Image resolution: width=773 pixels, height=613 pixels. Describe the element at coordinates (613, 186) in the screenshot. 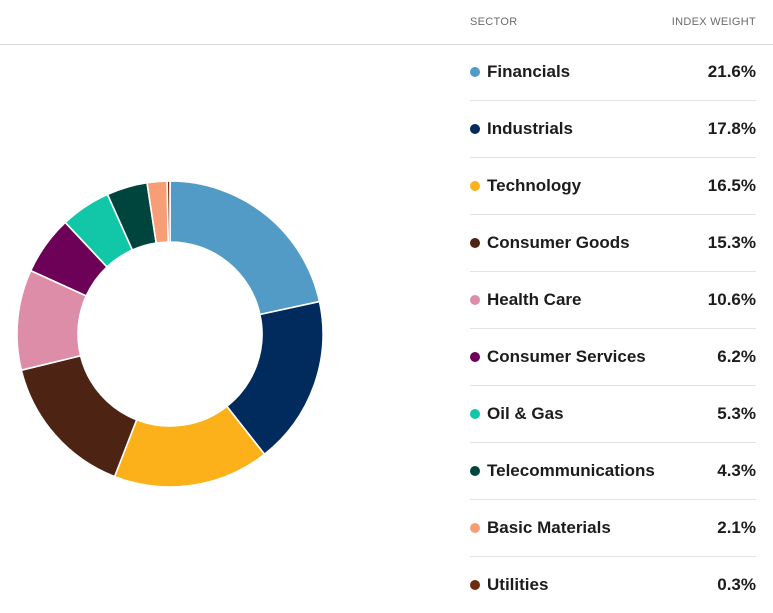

I see `table-row-technology: Technology 16.5%` at that location.